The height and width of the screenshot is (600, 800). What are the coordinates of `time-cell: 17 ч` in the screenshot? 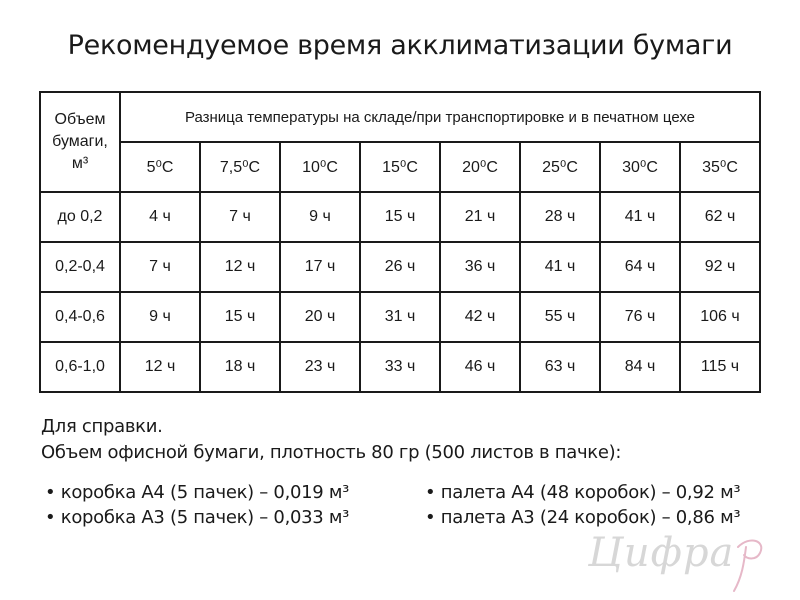 It's located at (320, 267).